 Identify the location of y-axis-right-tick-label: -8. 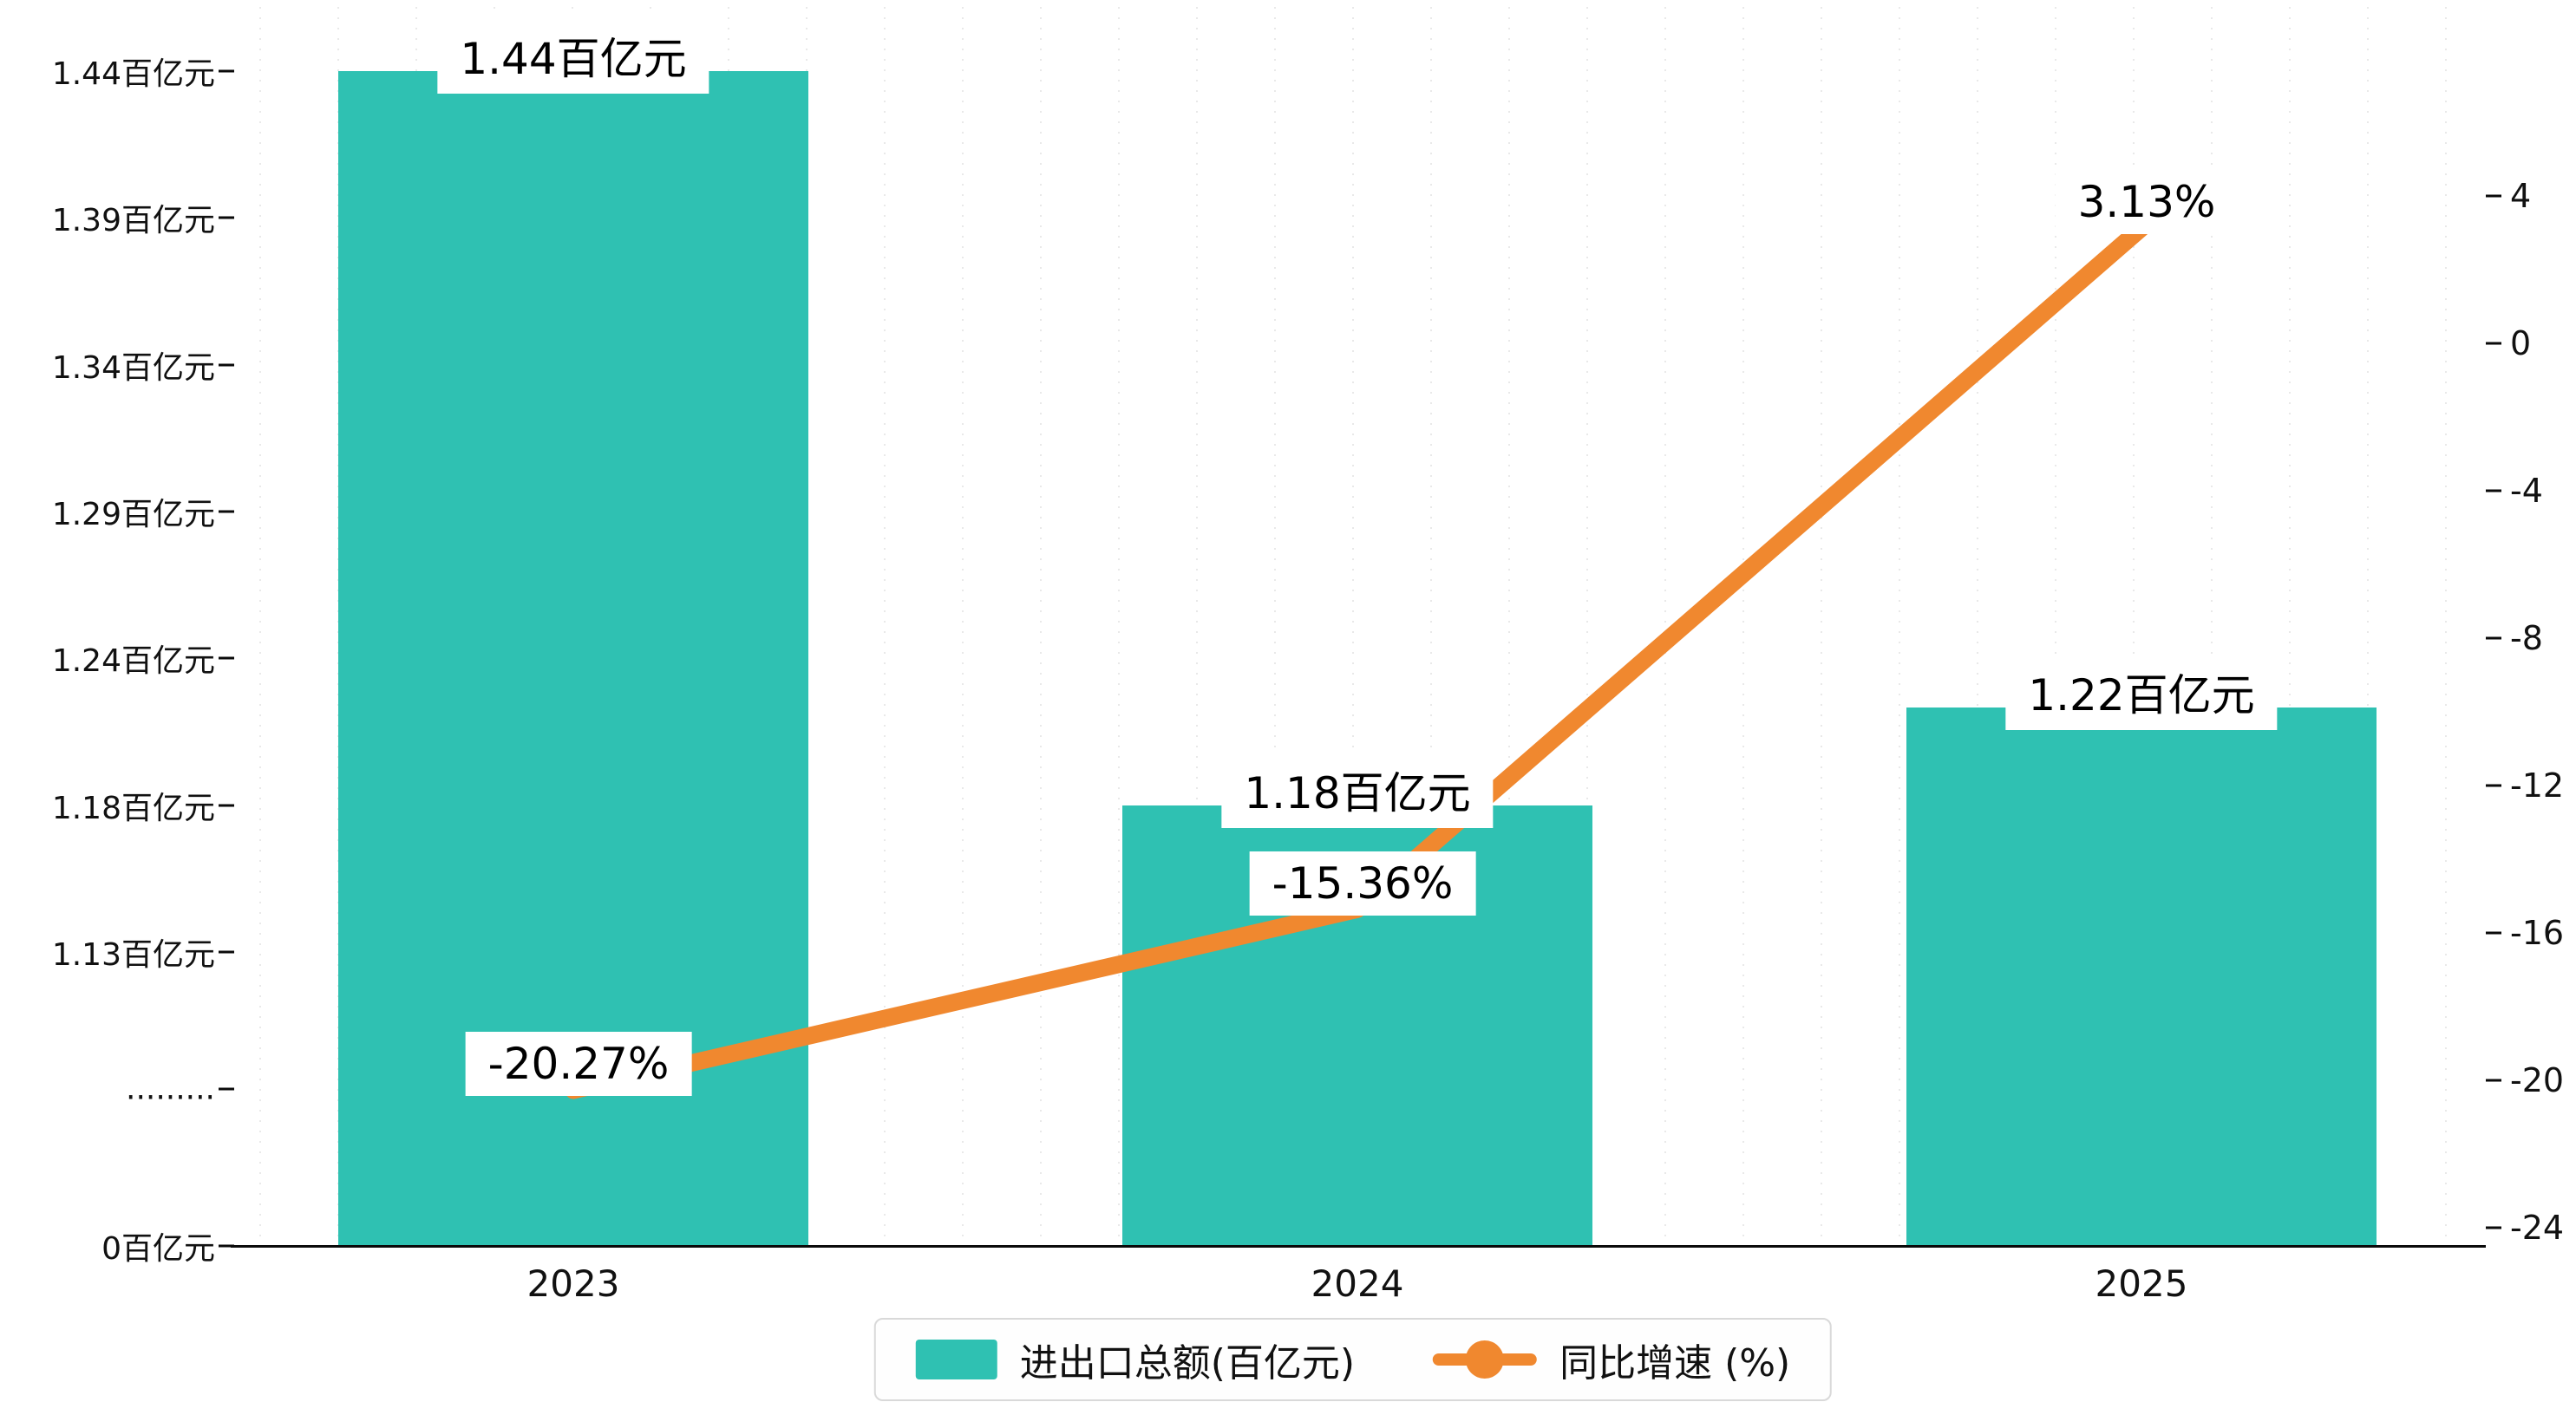
(2526, 638).